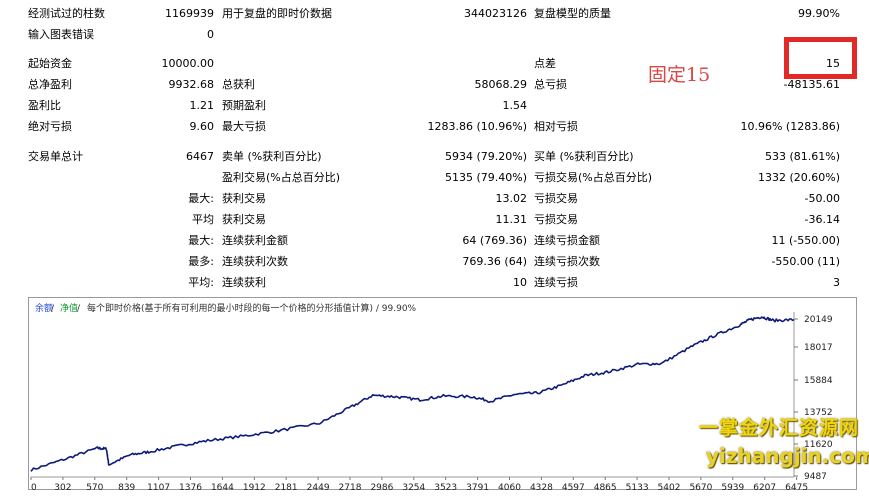  I want to click on stat-label: 总亏损, so click(550, 84).